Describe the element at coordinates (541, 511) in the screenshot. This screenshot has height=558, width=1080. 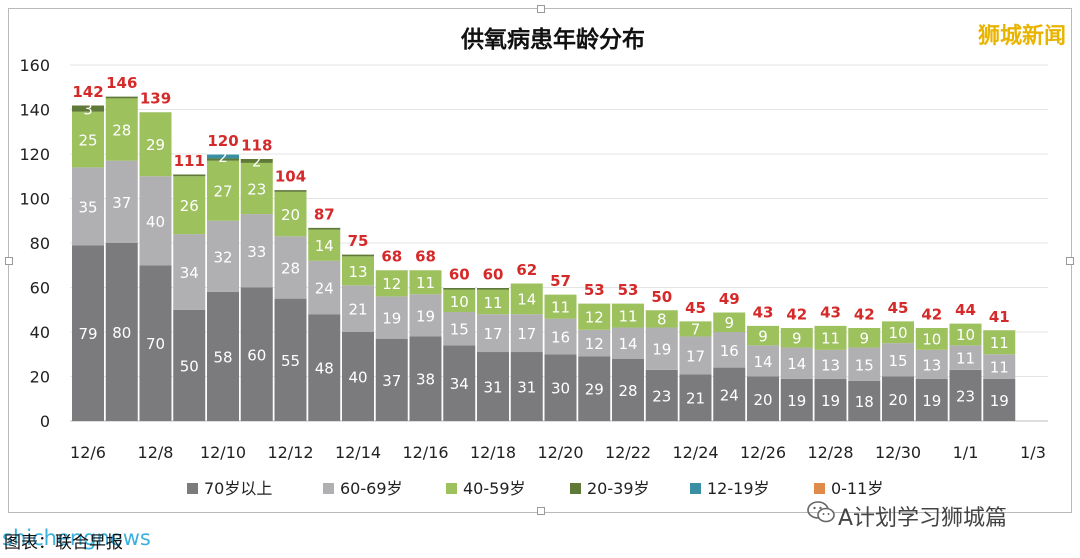
I see `resize-handle-bottom` at that location.